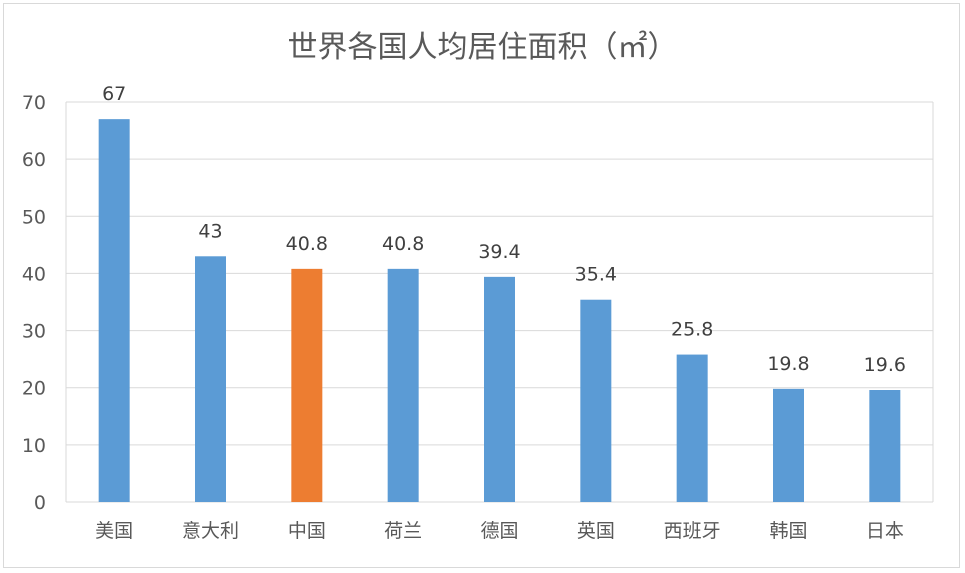 This screenshot has height=573, width=965. What do you see at coordinates (34, 103) in the screenshot?
I see `y-tick-label: 70` at bounding box center [34, 103].